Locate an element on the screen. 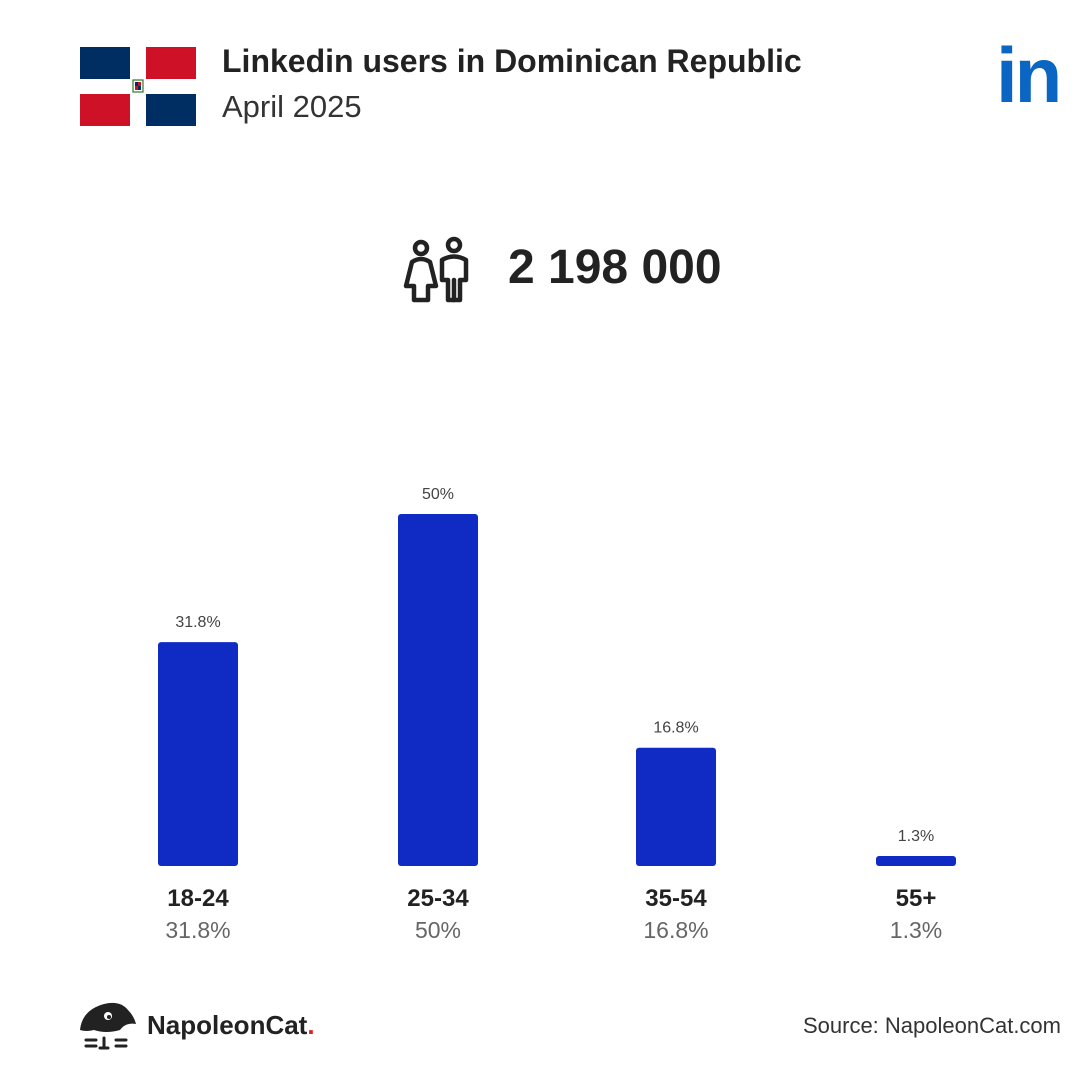 Image resolution: width=1080 pixels, height=1080 pixels. category-label: 55+ is located at coordinates (916, 898).